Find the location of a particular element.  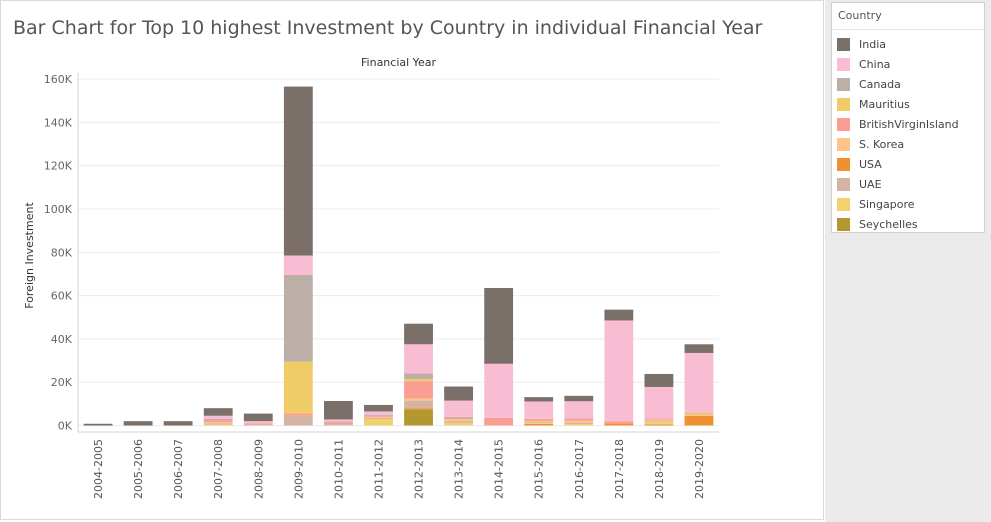

x-tick-label: 2012-2013 is located at coordinates (419, 469).